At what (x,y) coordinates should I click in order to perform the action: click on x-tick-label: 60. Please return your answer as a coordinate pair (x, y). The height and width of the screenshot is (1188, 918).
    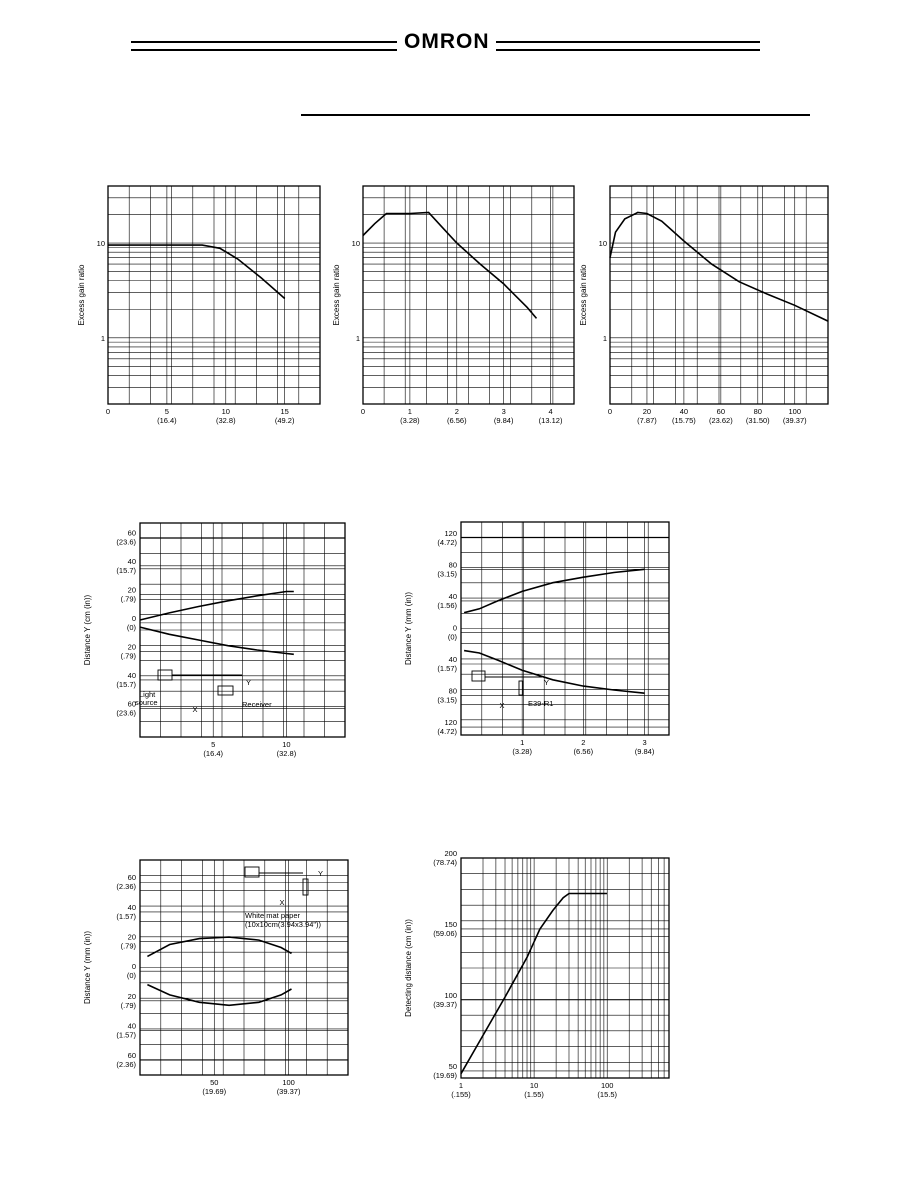
    Looking at the image, I should click on (721, 411).